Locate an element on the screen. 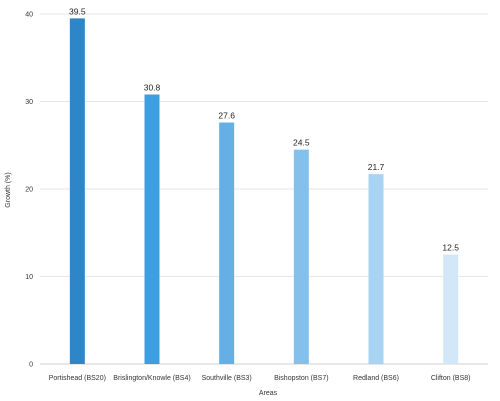 The image size is (500, 401). y-tick-label: 0 is located at coordinates (31, 365).